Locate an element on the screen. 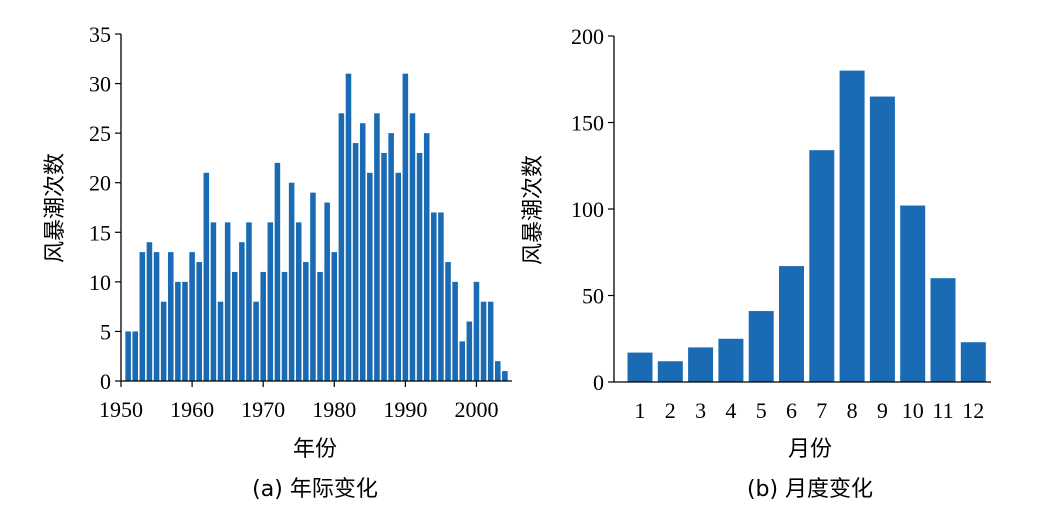 This screenshot has width=1051, height=520. x-tick-label: 1960 is located at coordinates (192, 409).